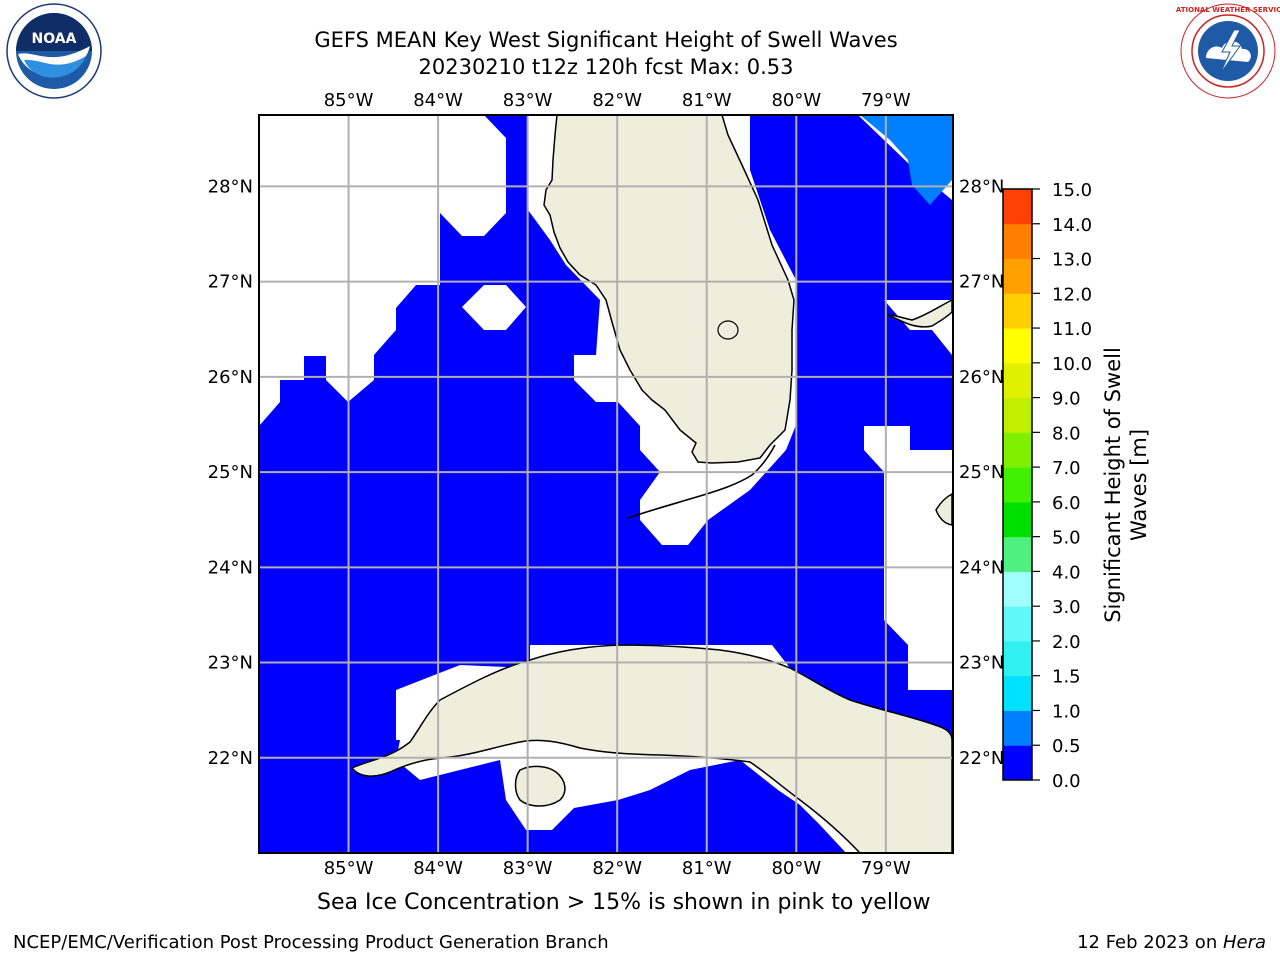 Image resolution: width=1280 pixels, height=960 pixels. What do you see at coordinates (1066, 503) in the screenshot?
I see `colorbar-tick-label: 6.0` at bounding box center [1066, 503].